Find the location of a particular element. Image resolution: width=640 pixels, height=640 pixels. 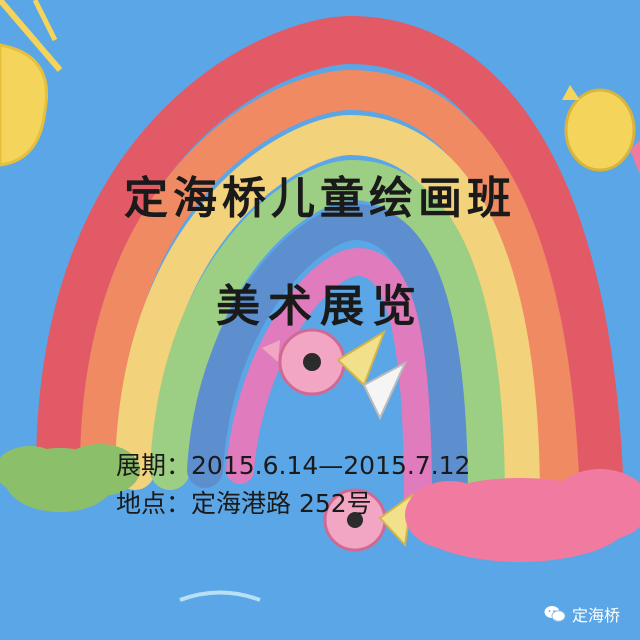

exhibition-dates: 展期：2015.6.14—2015.7.12 is located at coordinates (293, 465).